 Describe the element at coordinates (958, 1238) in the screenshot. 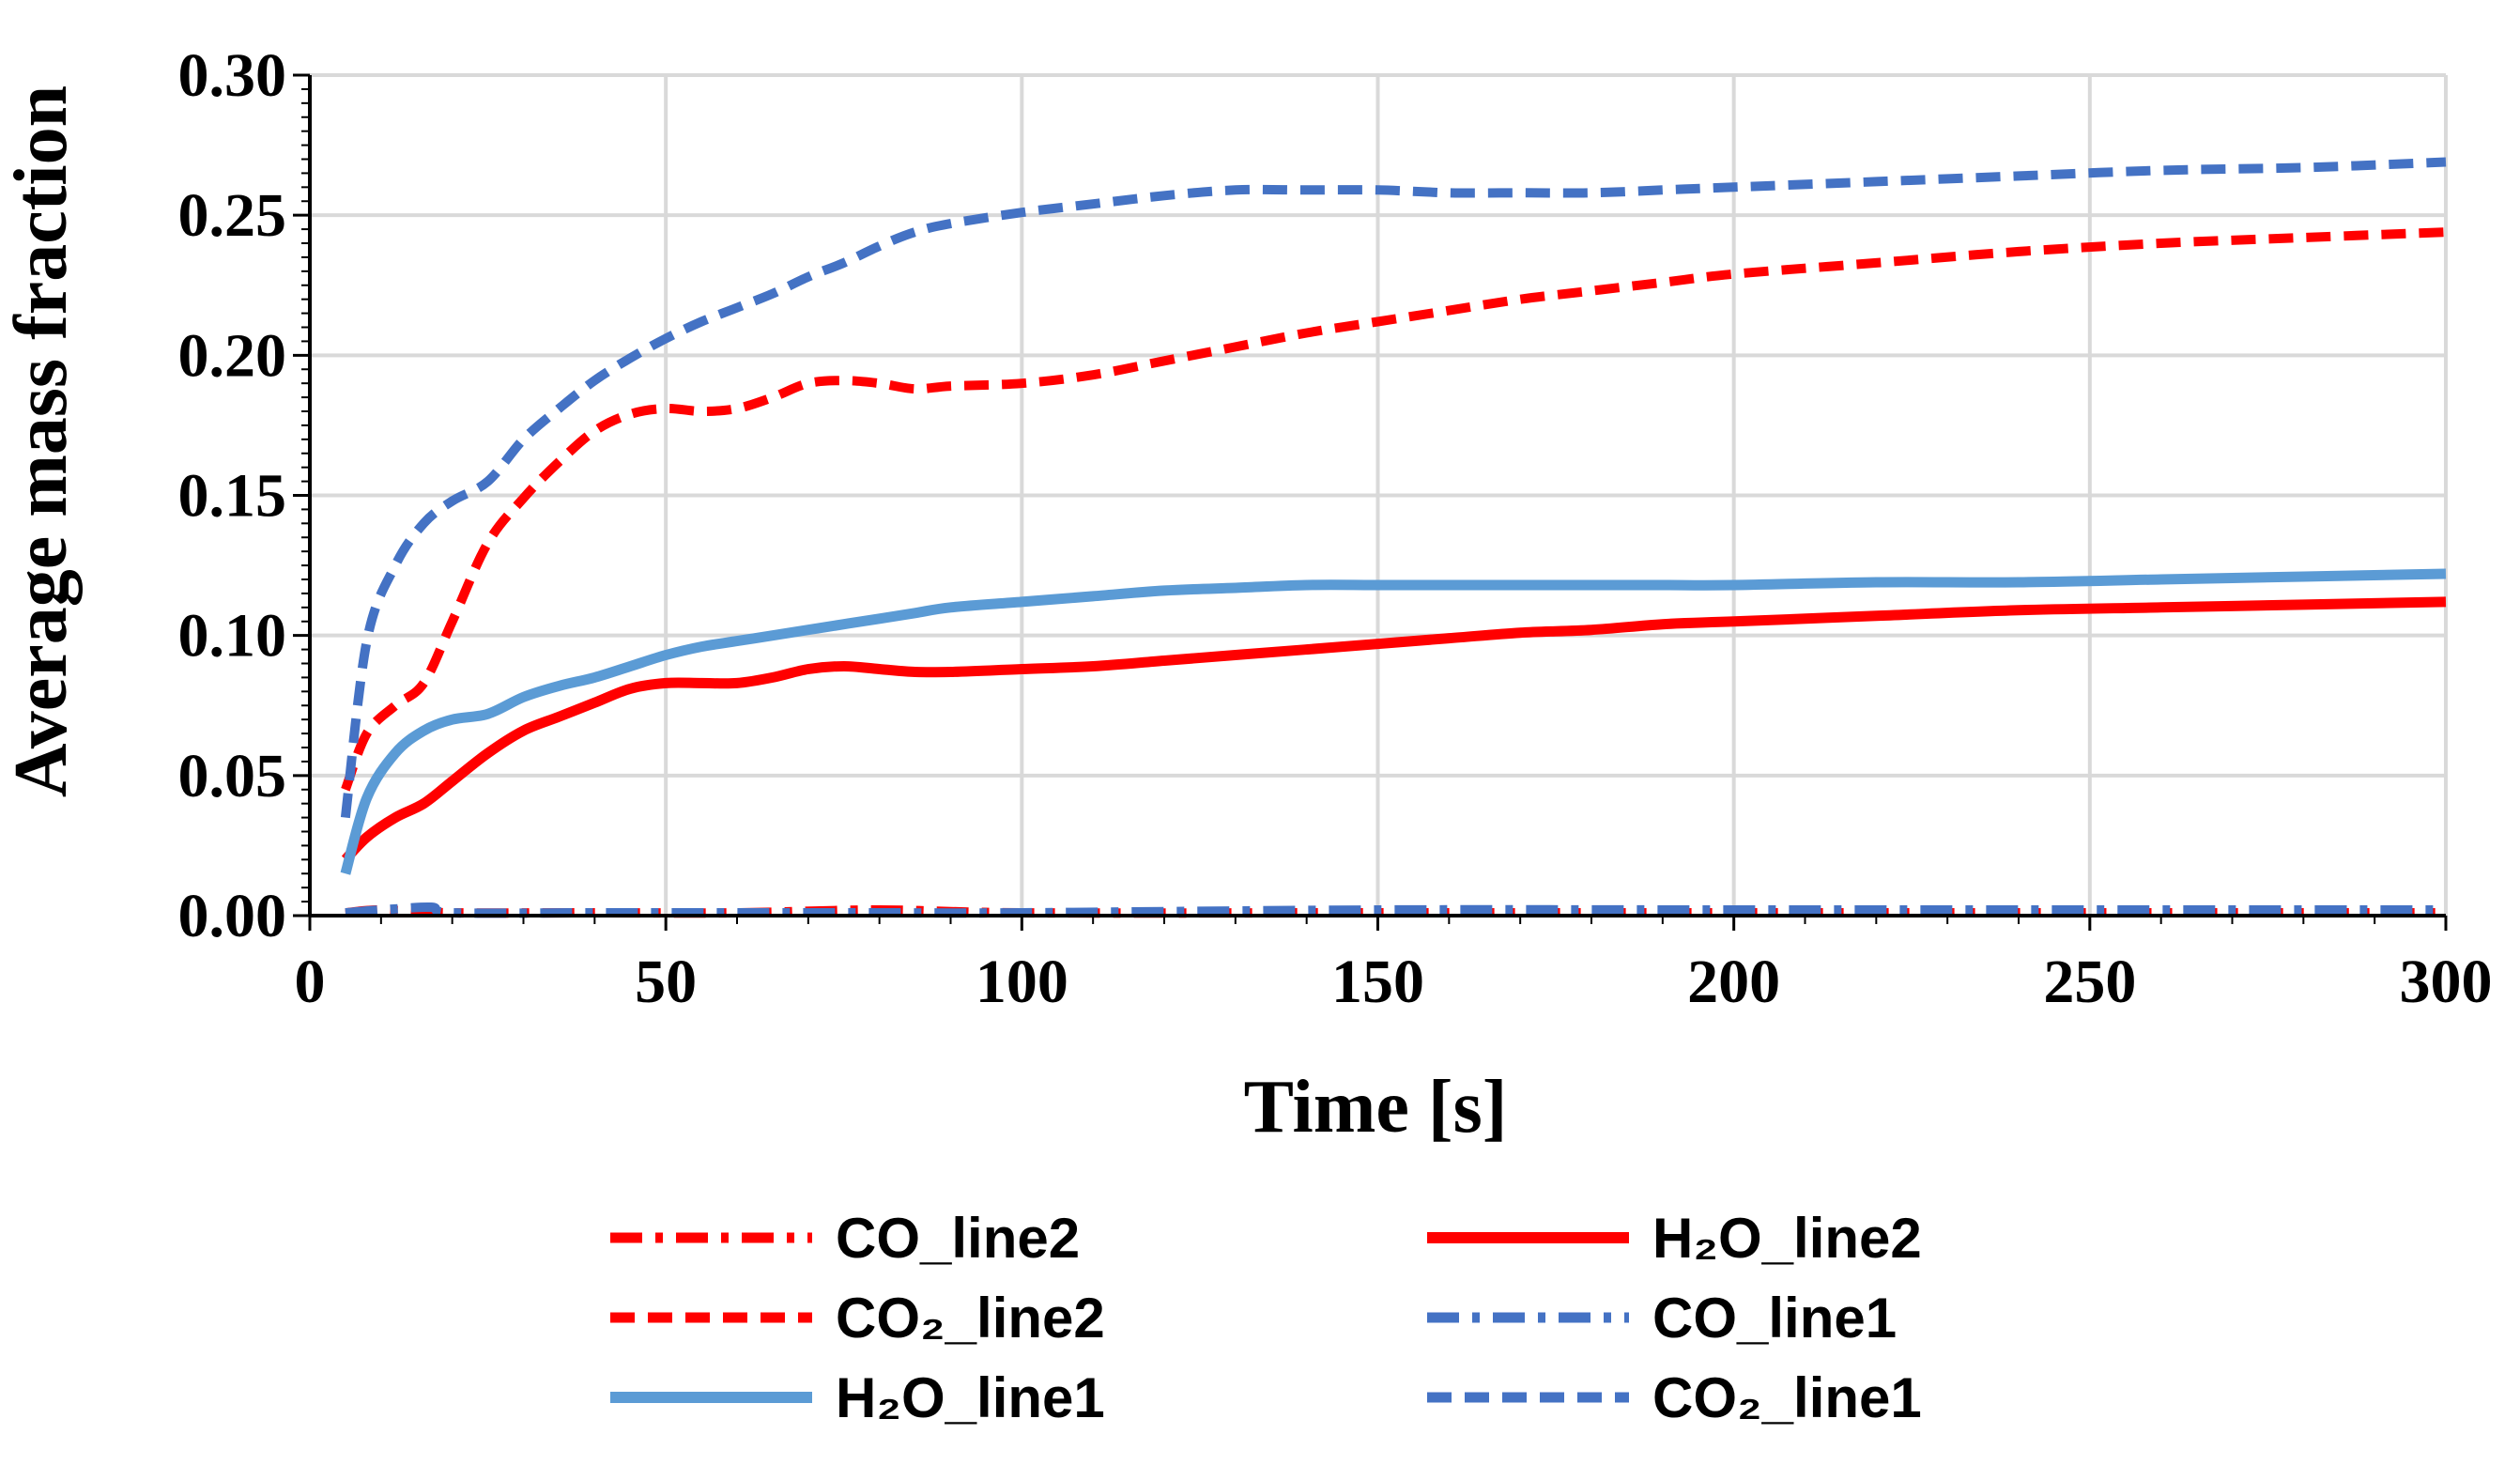

I see `legend-label: CO_line2` at that location.